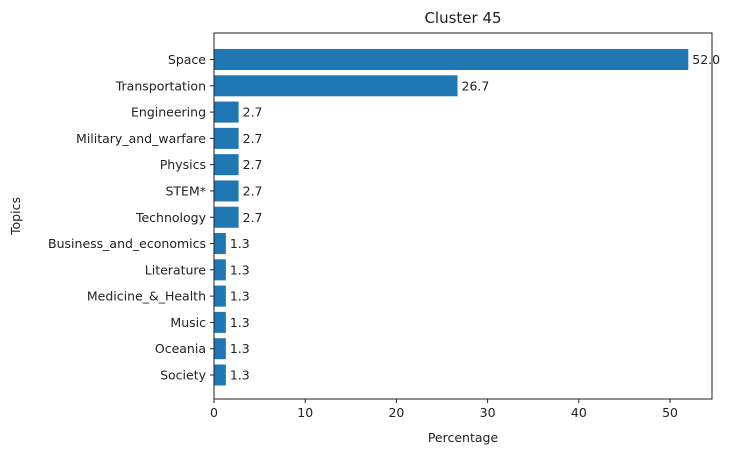 The width and height of the screenshot is (731, 455). I want to click on bar-society, so click(220, 375).